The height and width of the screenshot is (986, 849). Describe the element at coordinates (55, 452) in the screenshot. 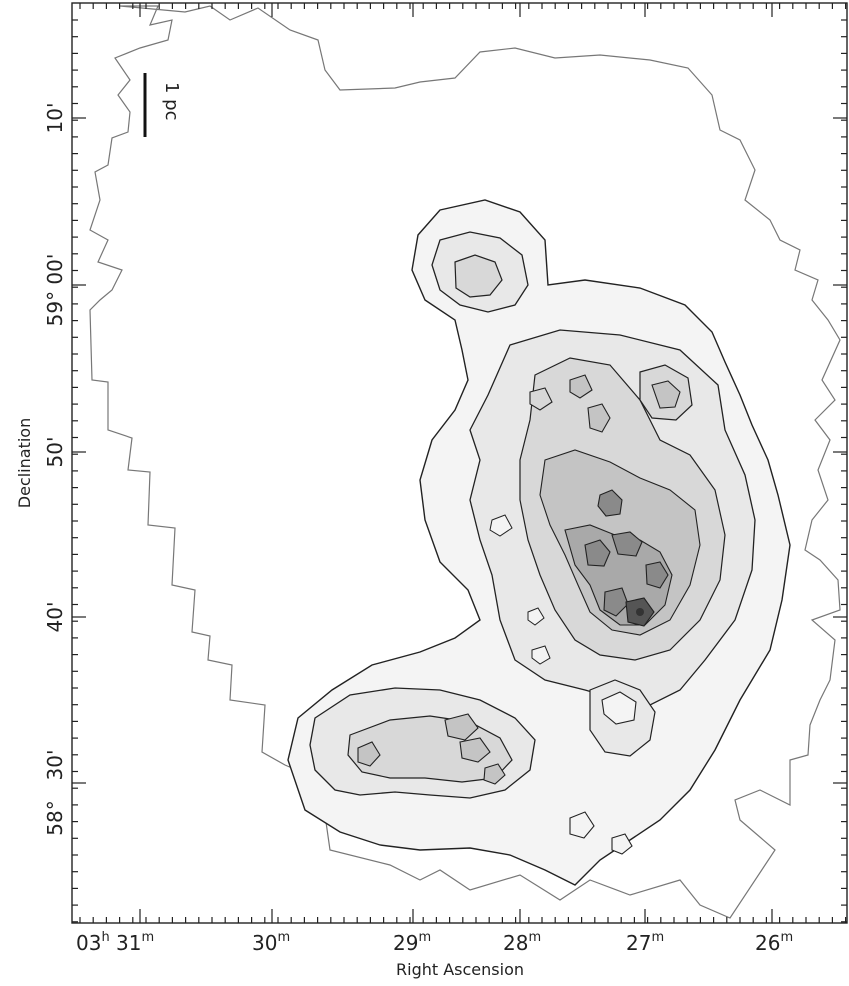

I see `y-tick-label: 50'` at that location.